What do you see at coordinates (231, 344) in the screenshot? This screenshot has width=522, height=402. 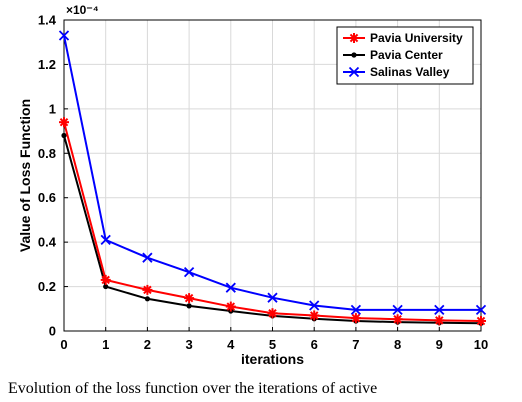 I see `x-tick-label: 4` at bounding box center [231, 344].